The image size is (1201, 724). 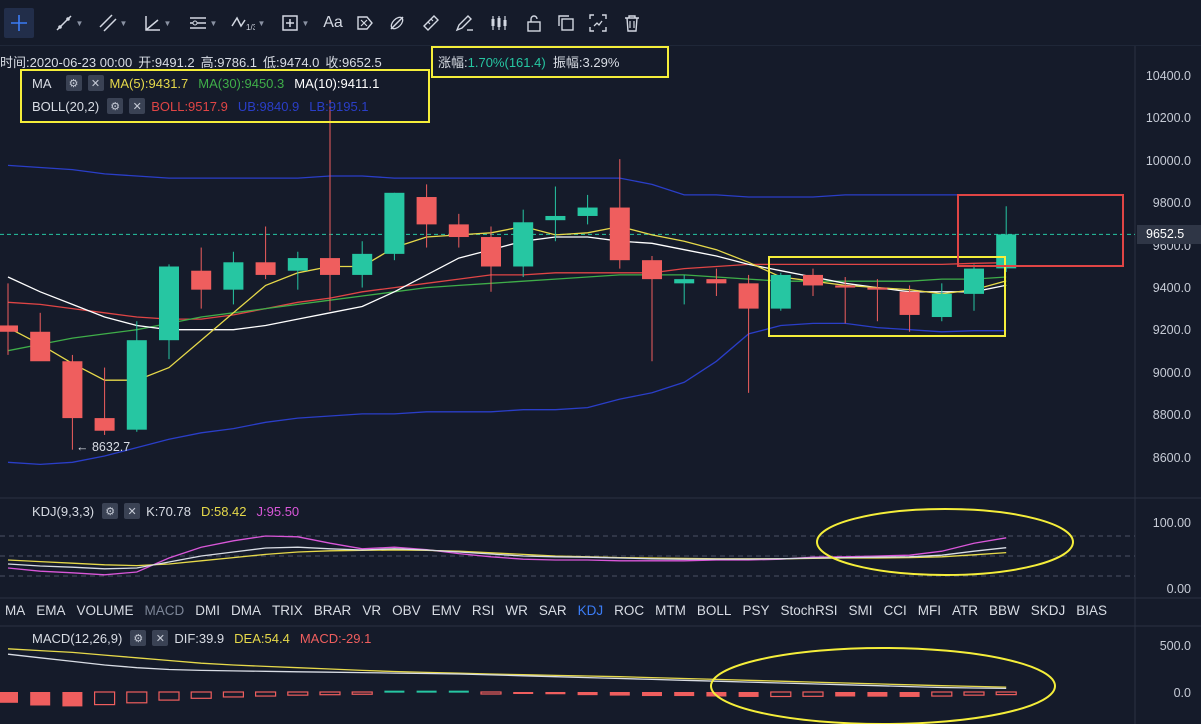 What do you see at coordinates (714, 610) in the screenshot?
I see `indicator-tab-boll: BOLL` at bounding box center [714, 610].